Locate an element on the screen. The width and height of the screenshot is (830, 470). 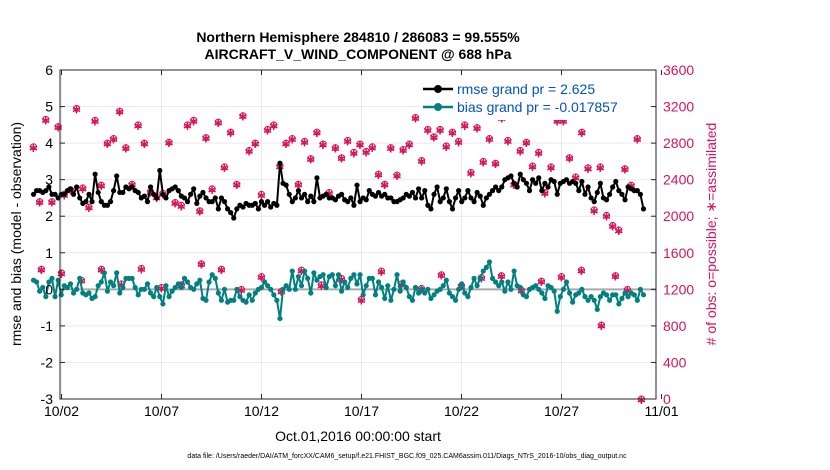
y-axis-label: rmse and bias (model - observation) is located at coordinates (16, 234).